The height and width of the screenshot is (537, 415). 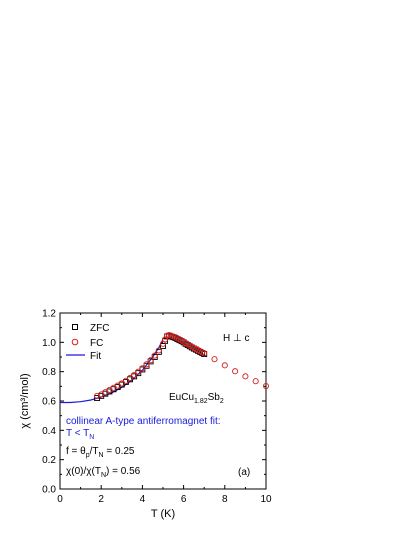 I want to click on field-direction-label: H ⊥ c, so click(x=236, y=338).